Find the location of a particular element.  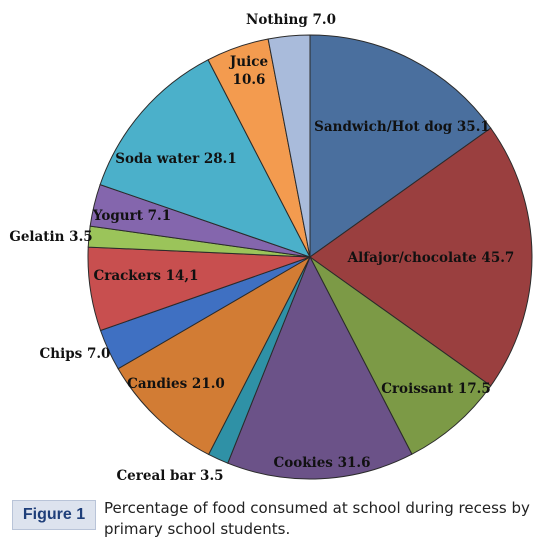

figure-badge: Figure 1 is located at coordinates (54, 515).